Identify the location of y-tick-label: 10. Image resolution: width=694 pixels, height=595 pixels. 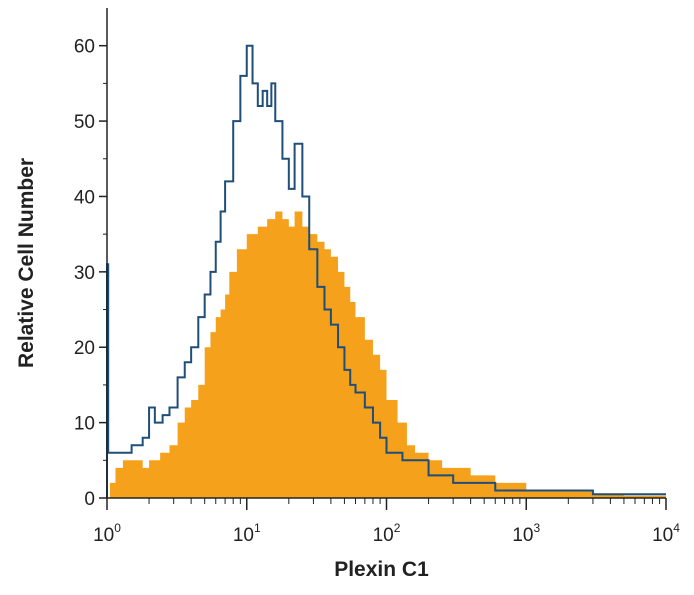
(84, 424).